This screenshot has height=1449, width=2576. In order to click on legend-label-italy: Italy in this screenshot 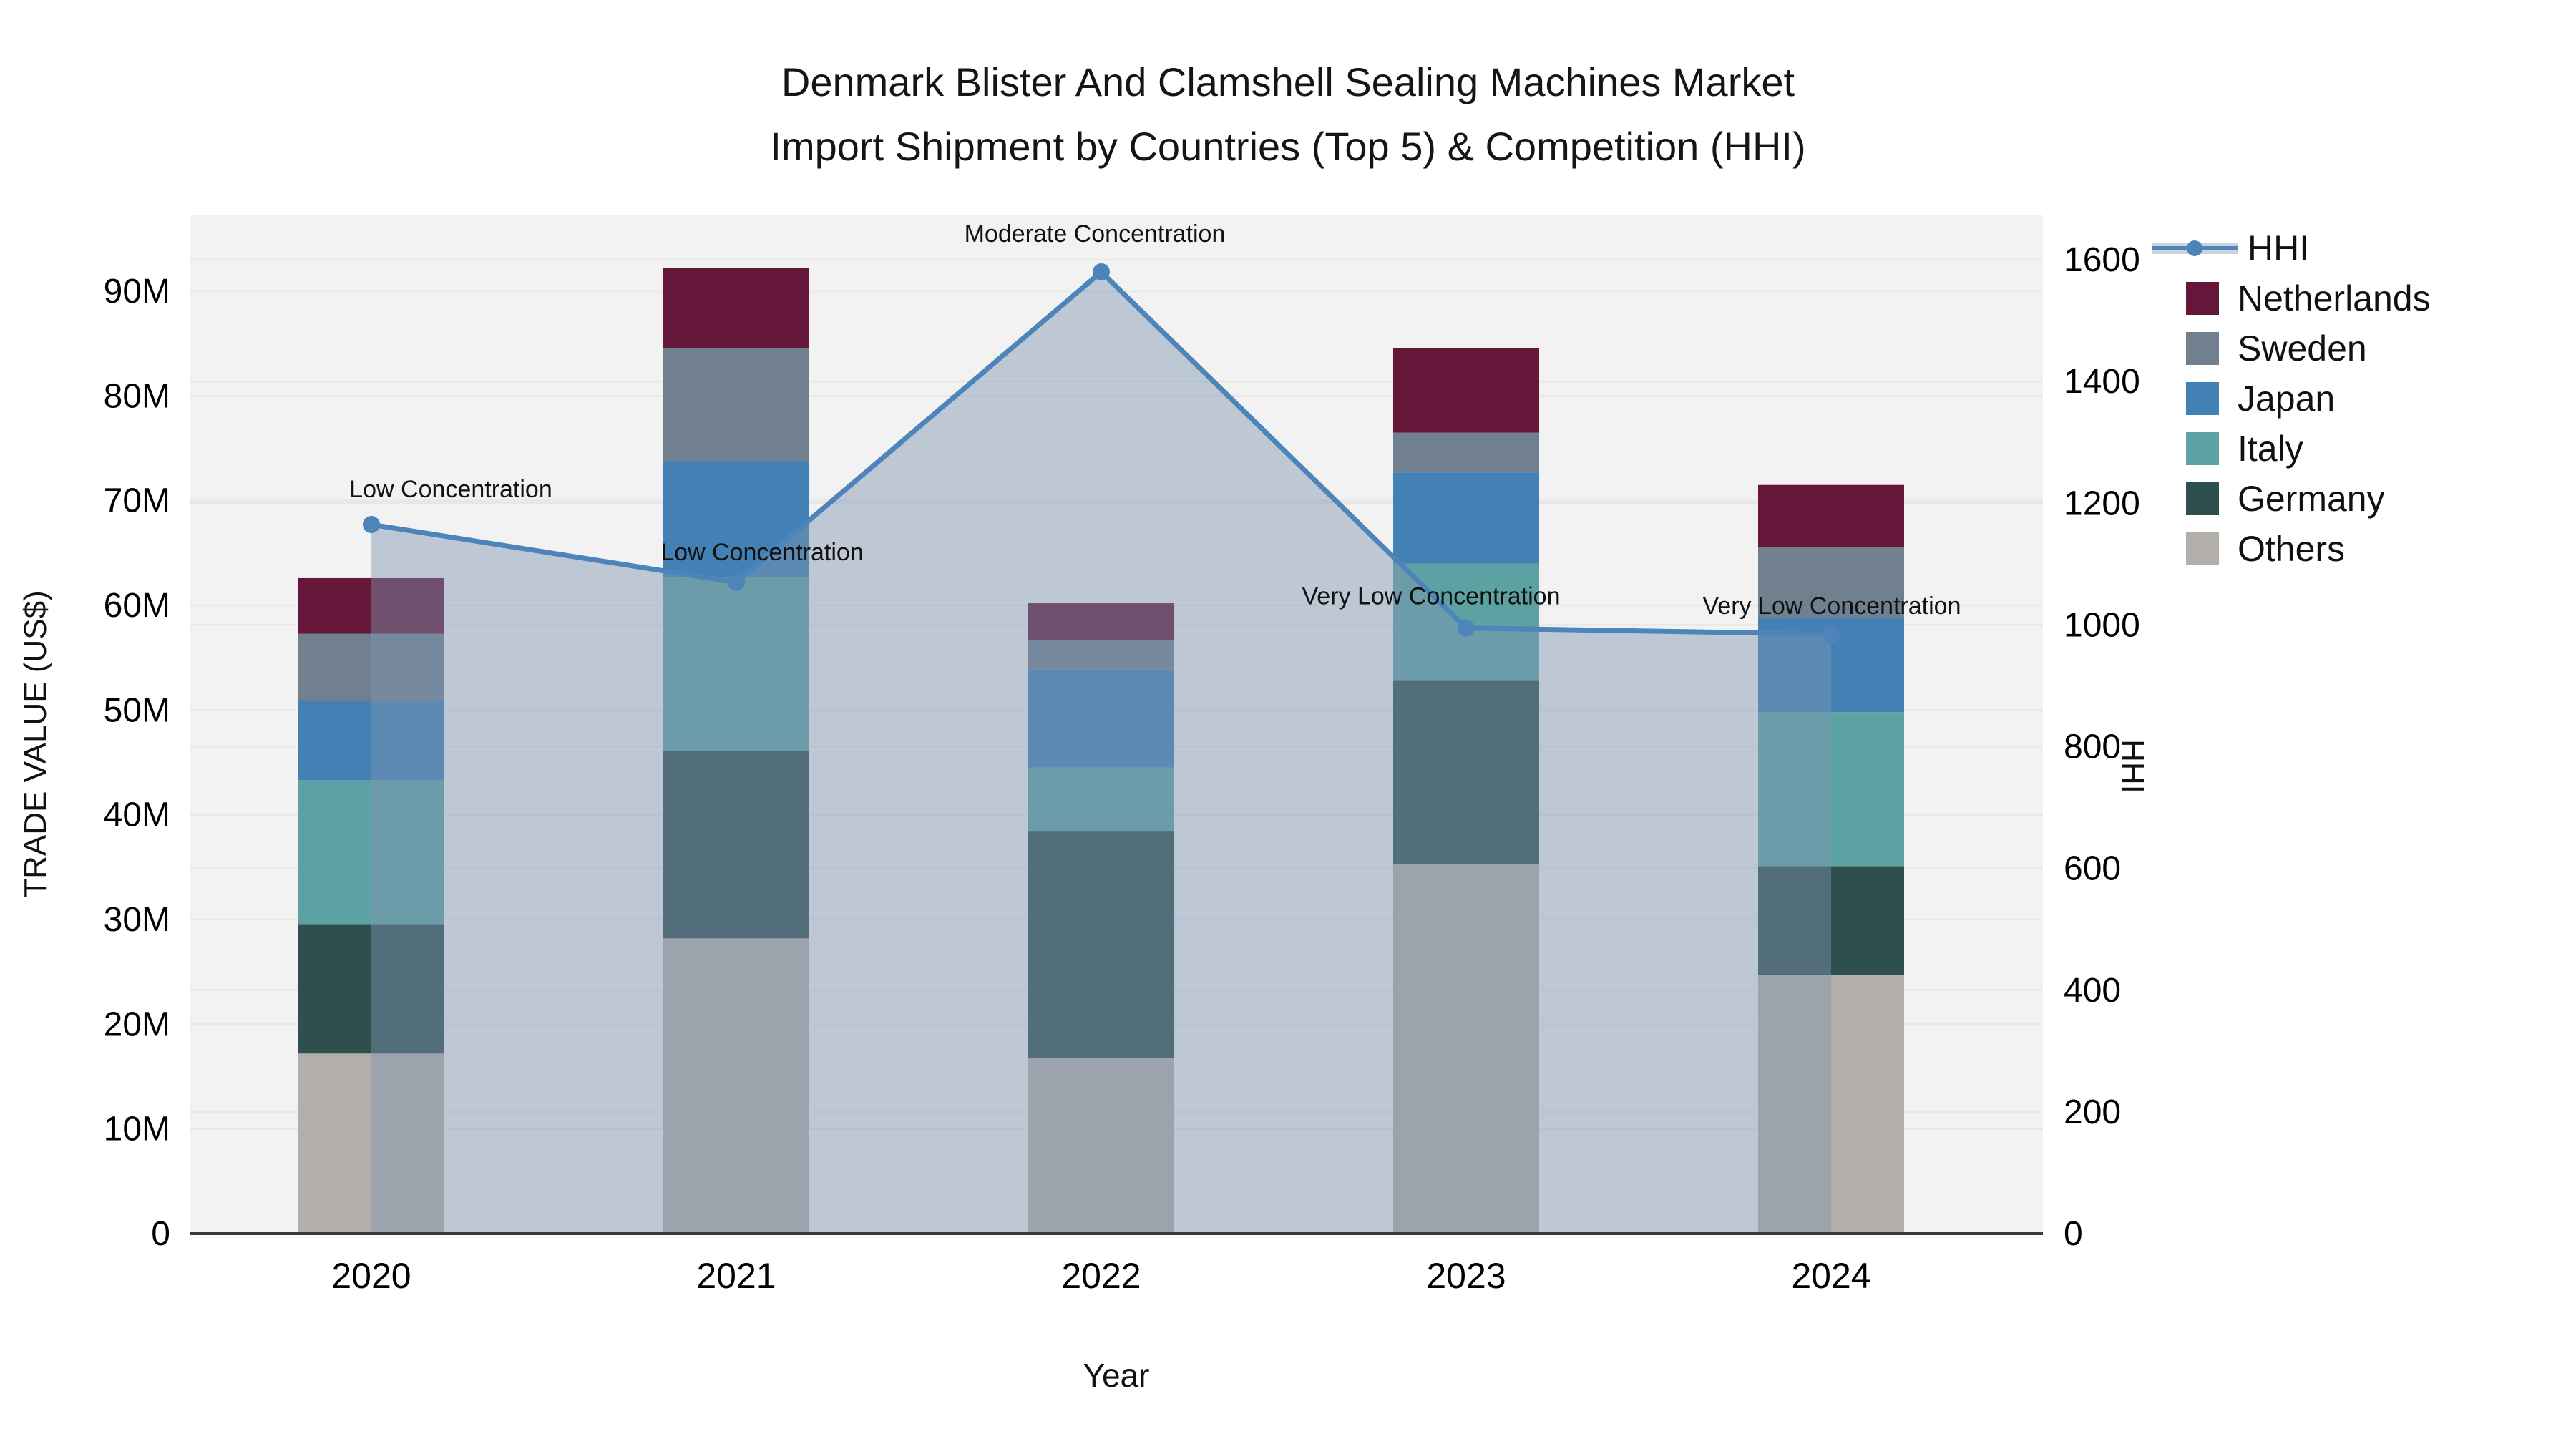, I will do `click(2270, 449)`.